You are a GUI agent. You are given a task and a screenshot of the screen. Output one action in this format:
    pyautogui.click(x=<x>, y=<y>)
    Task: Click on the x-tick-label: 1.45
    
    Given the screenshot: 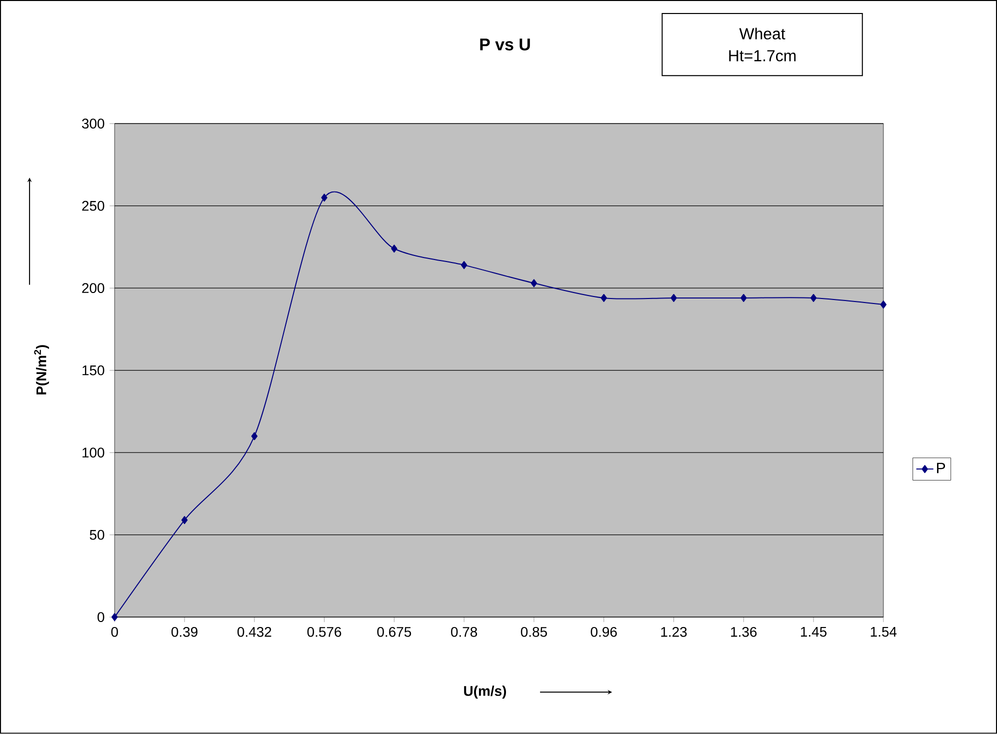 What is the action you would take?
    pyautogui.click(x=813, y=632)
    